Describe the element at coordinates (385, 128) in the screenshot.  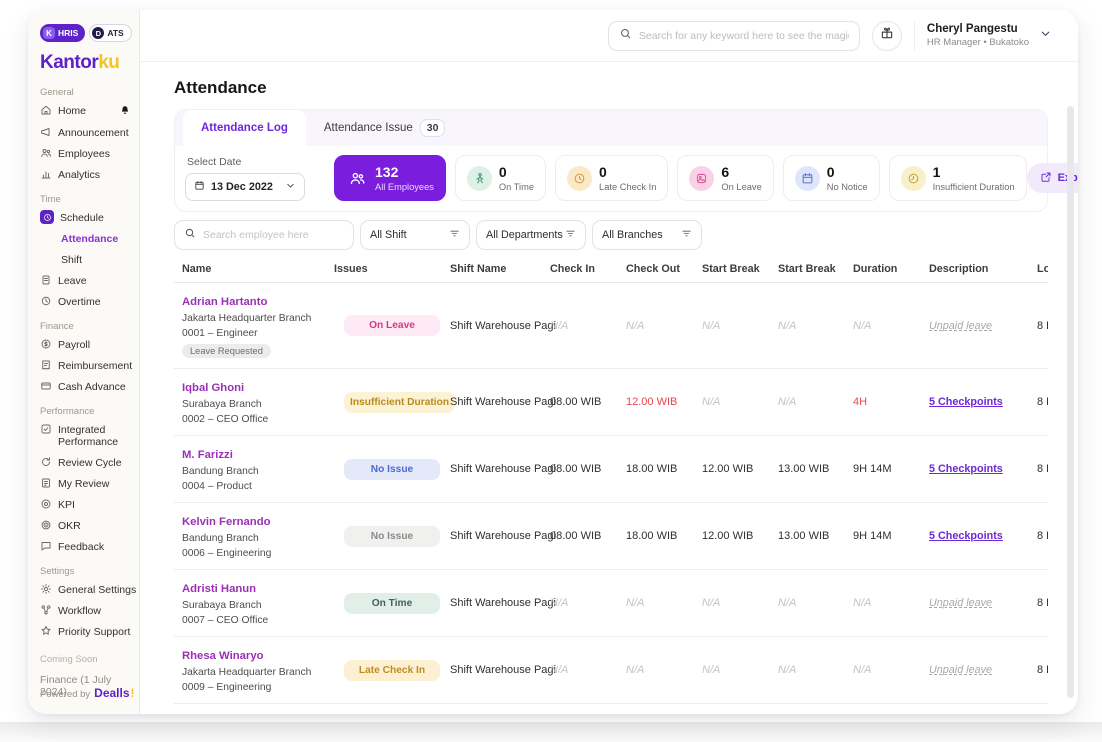
I see `tab-attendance-issue: Attendance Issue 30` at that location.